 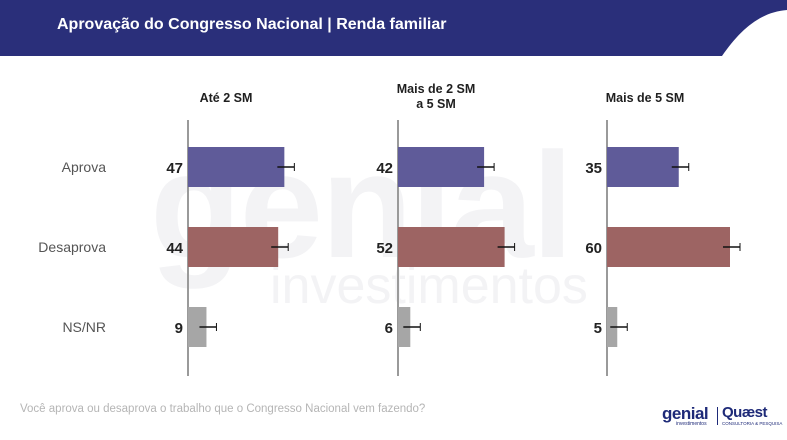 What do you see at coordinates (174, 248) in the screenshot?
I see `value-label: 44` at bounding box center [174, 248].